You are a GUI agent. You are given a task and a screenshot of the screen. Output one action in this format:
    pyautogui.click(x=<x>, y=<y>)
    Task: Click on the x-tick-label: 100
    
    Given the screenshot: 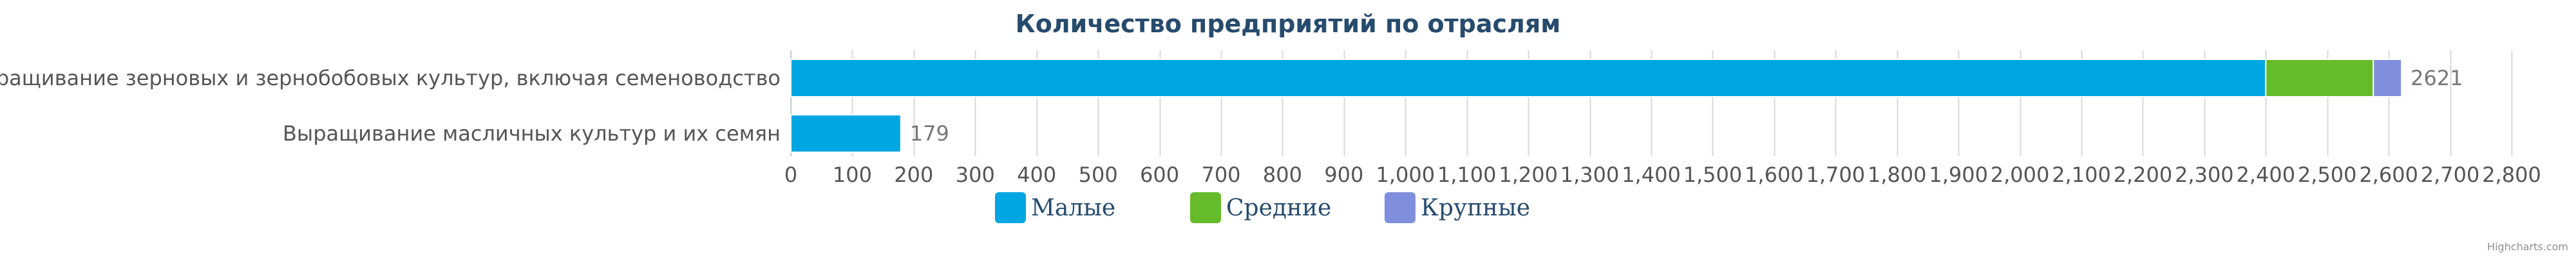 What is the action you would take?
    pyautogui.click(x=852, y=175)
    